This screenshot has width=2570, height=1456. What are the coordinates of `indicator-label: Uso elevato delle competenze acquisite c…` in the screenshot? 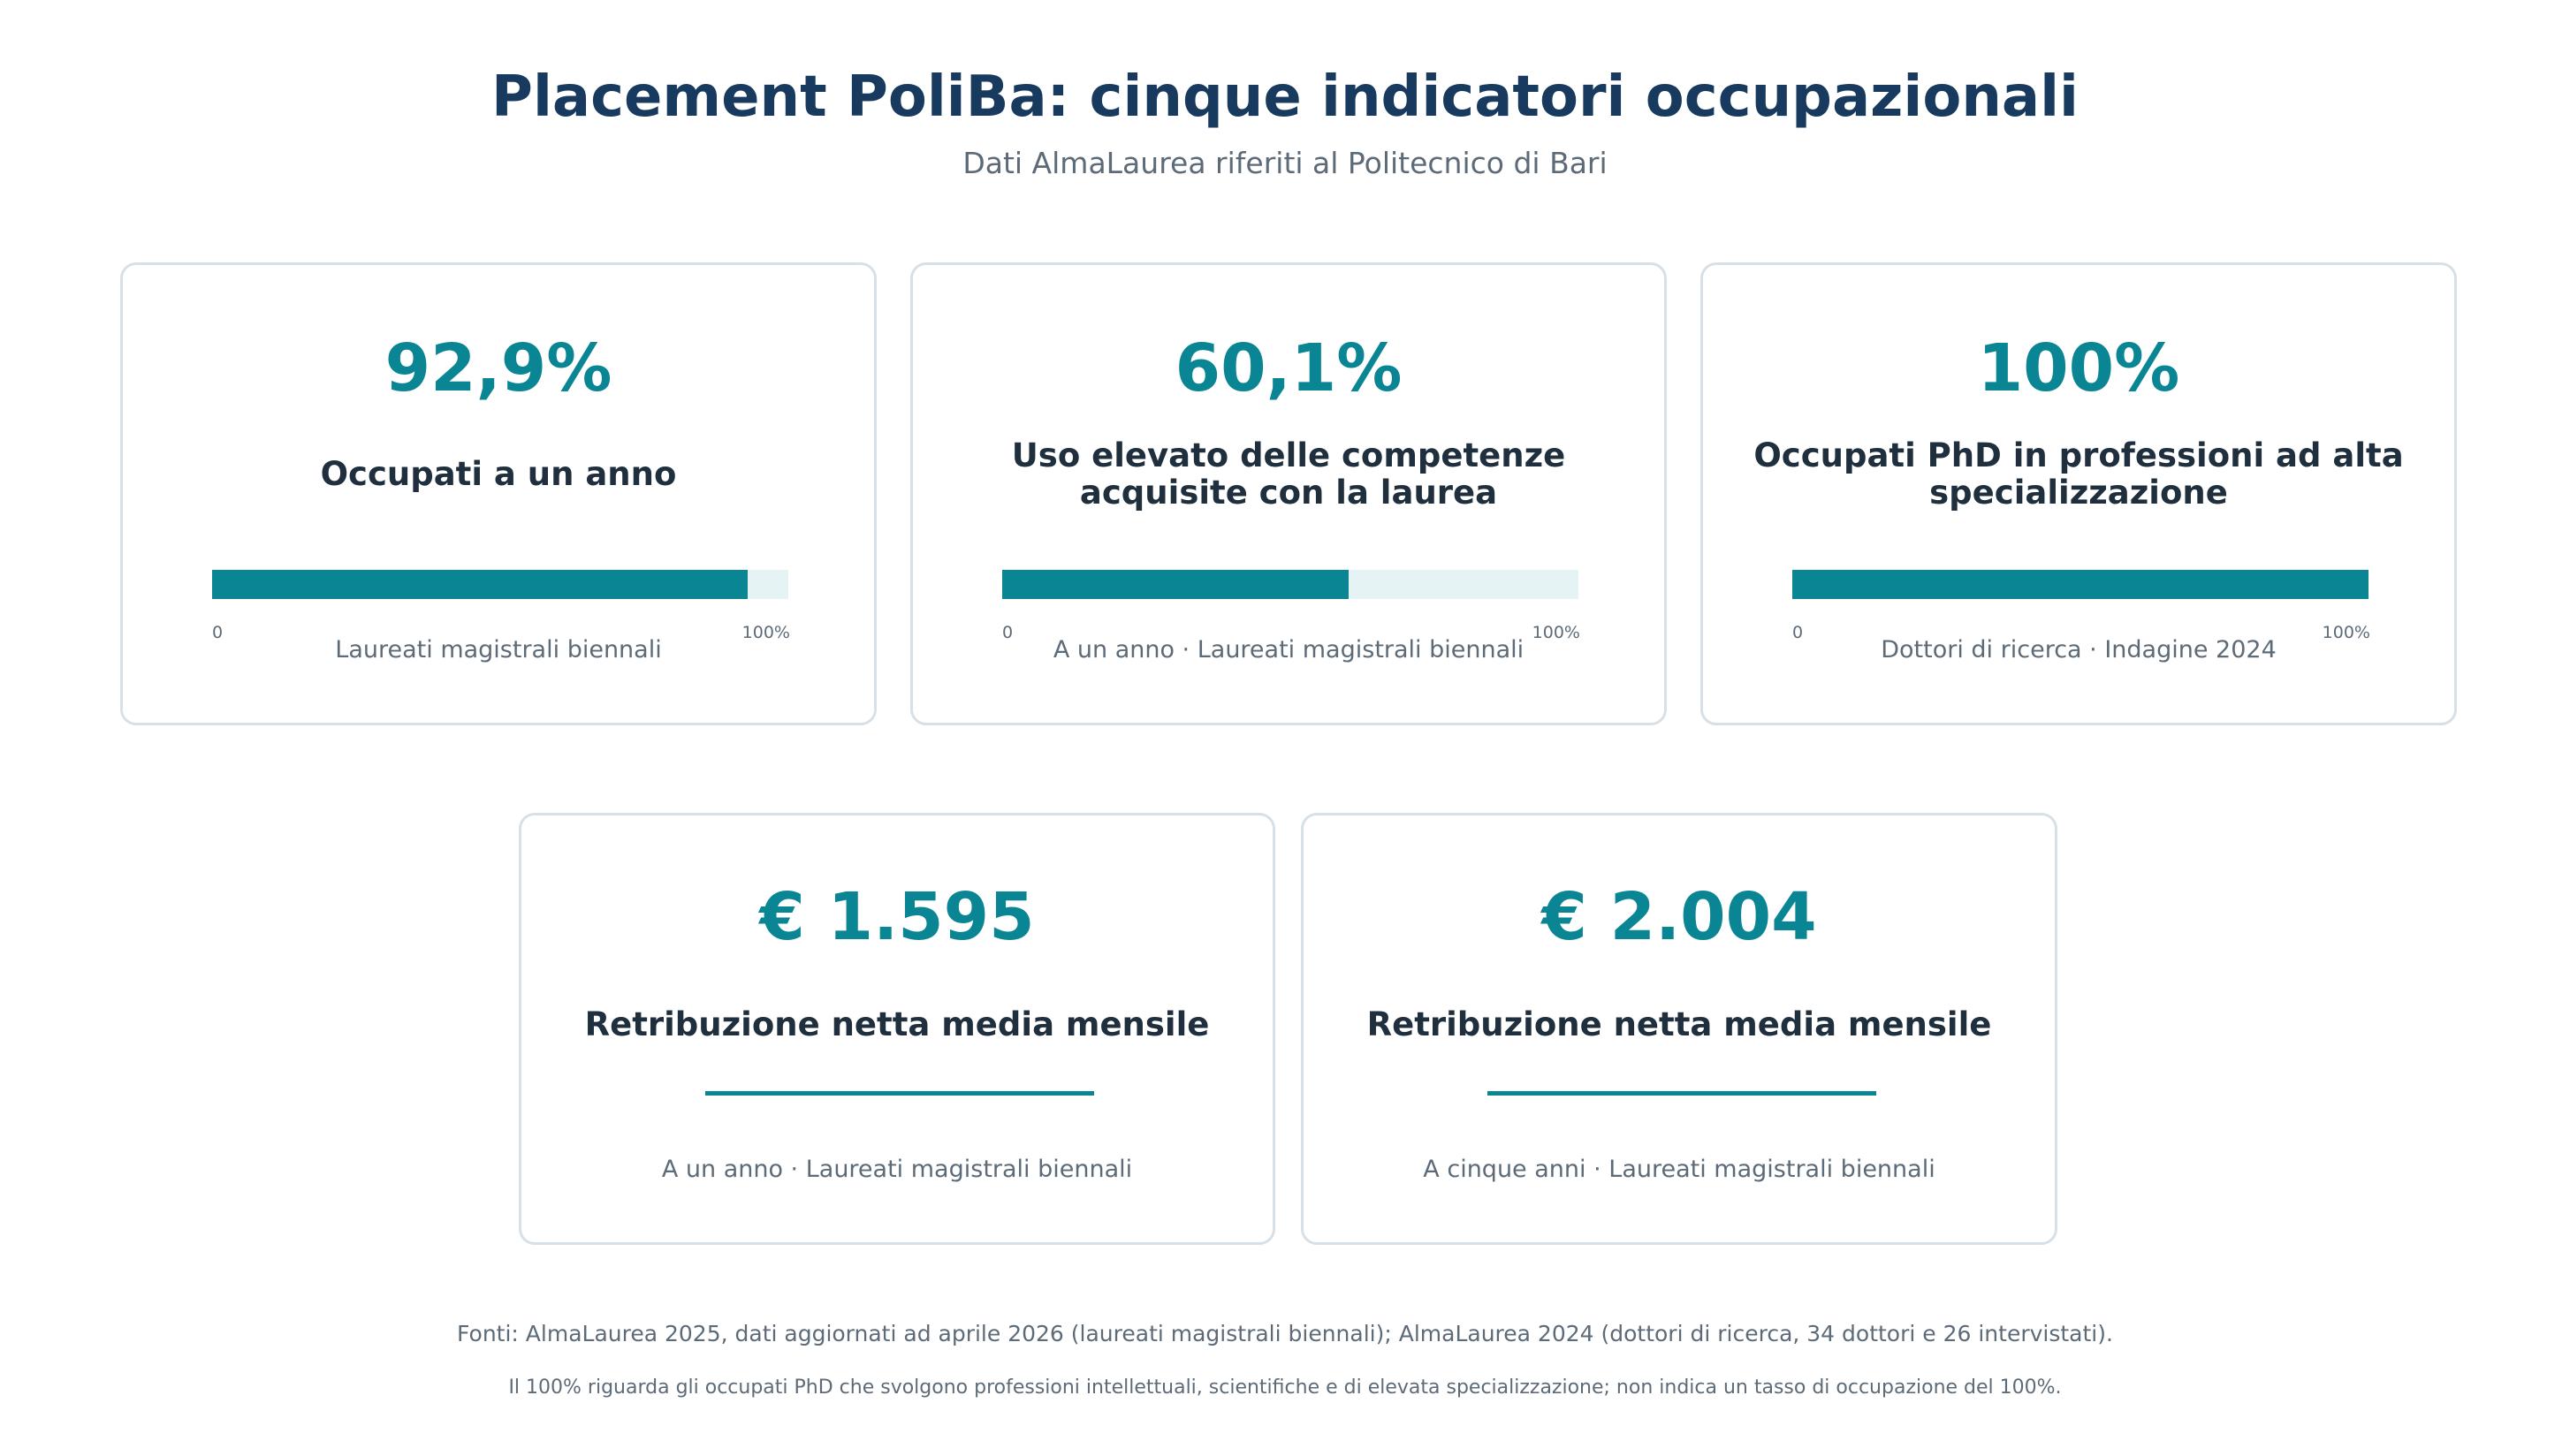 It's located at (1288, 474).